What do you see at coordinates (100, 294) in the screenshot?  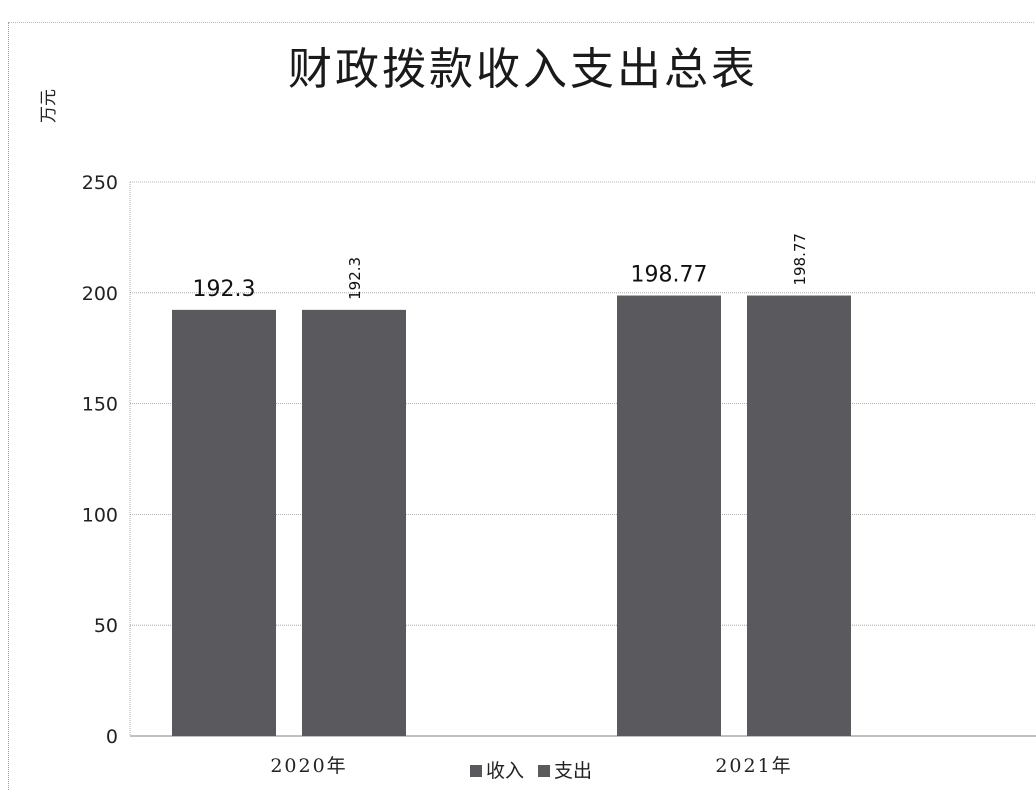 I see `y-tick-label: 200` at bounding box center [100, 294].